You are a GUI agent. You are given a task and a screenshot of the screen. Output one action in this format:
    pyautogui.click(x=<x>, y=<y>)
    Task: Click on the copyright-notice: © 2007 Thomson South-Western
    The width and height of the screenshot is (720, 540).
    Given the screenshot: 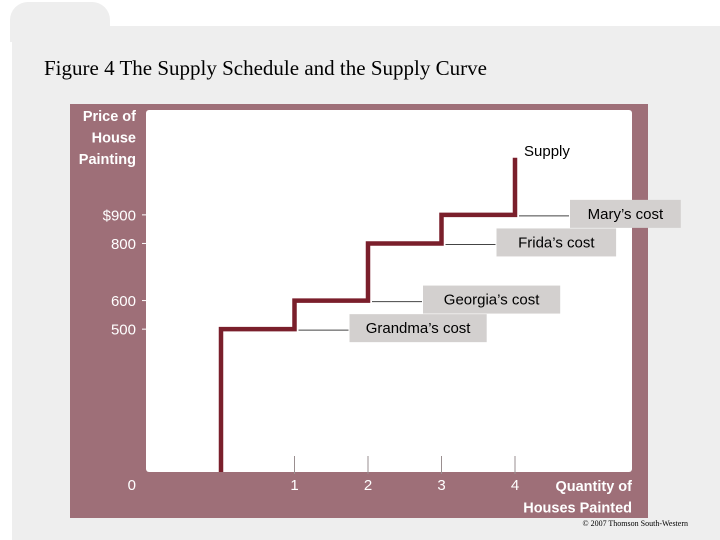 What is the action you would take?
    pyautogui.click(x=635, y=523)
    